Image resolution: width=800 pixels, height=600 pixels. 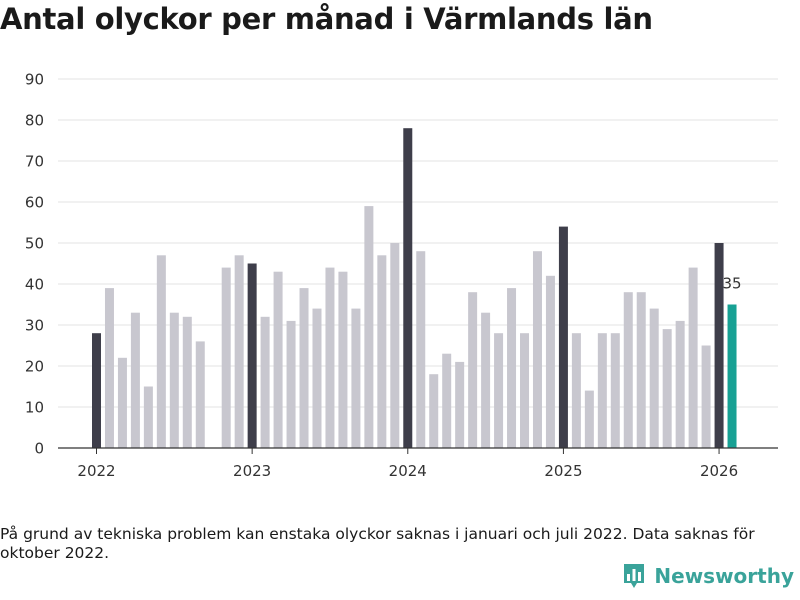 What do you see at coordinates (563, 471) in the screenshot?
I see `x-tick-label: 2025` at bounding box center [563, 471].